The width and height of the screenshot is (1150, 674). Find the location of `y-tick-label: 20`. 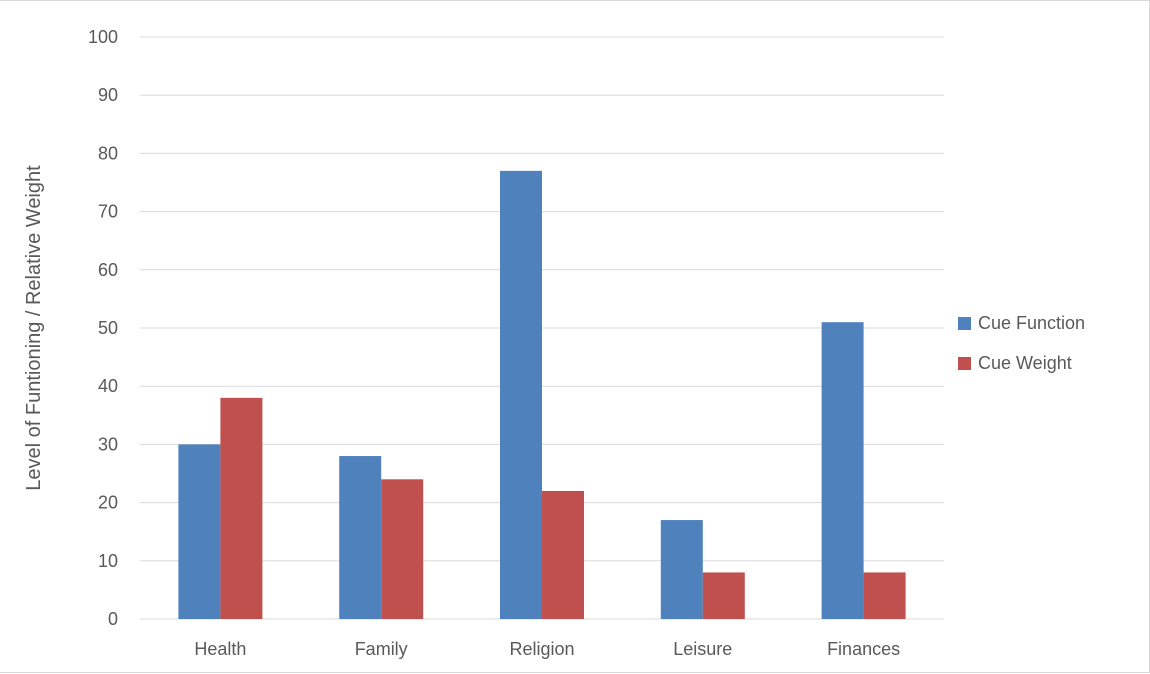

y-tick-label: 20 is located at coordinates (108, 503).